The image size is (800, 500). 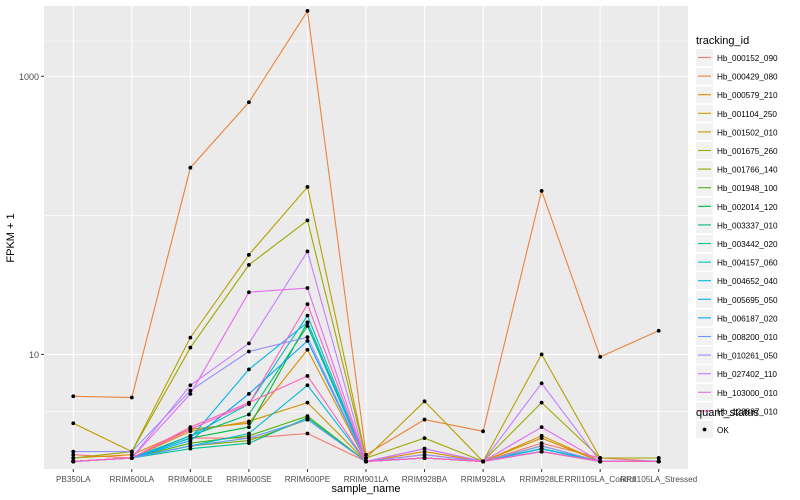 I want to click on legend-label: Hb_000152_090, so click(x=747, y=58).